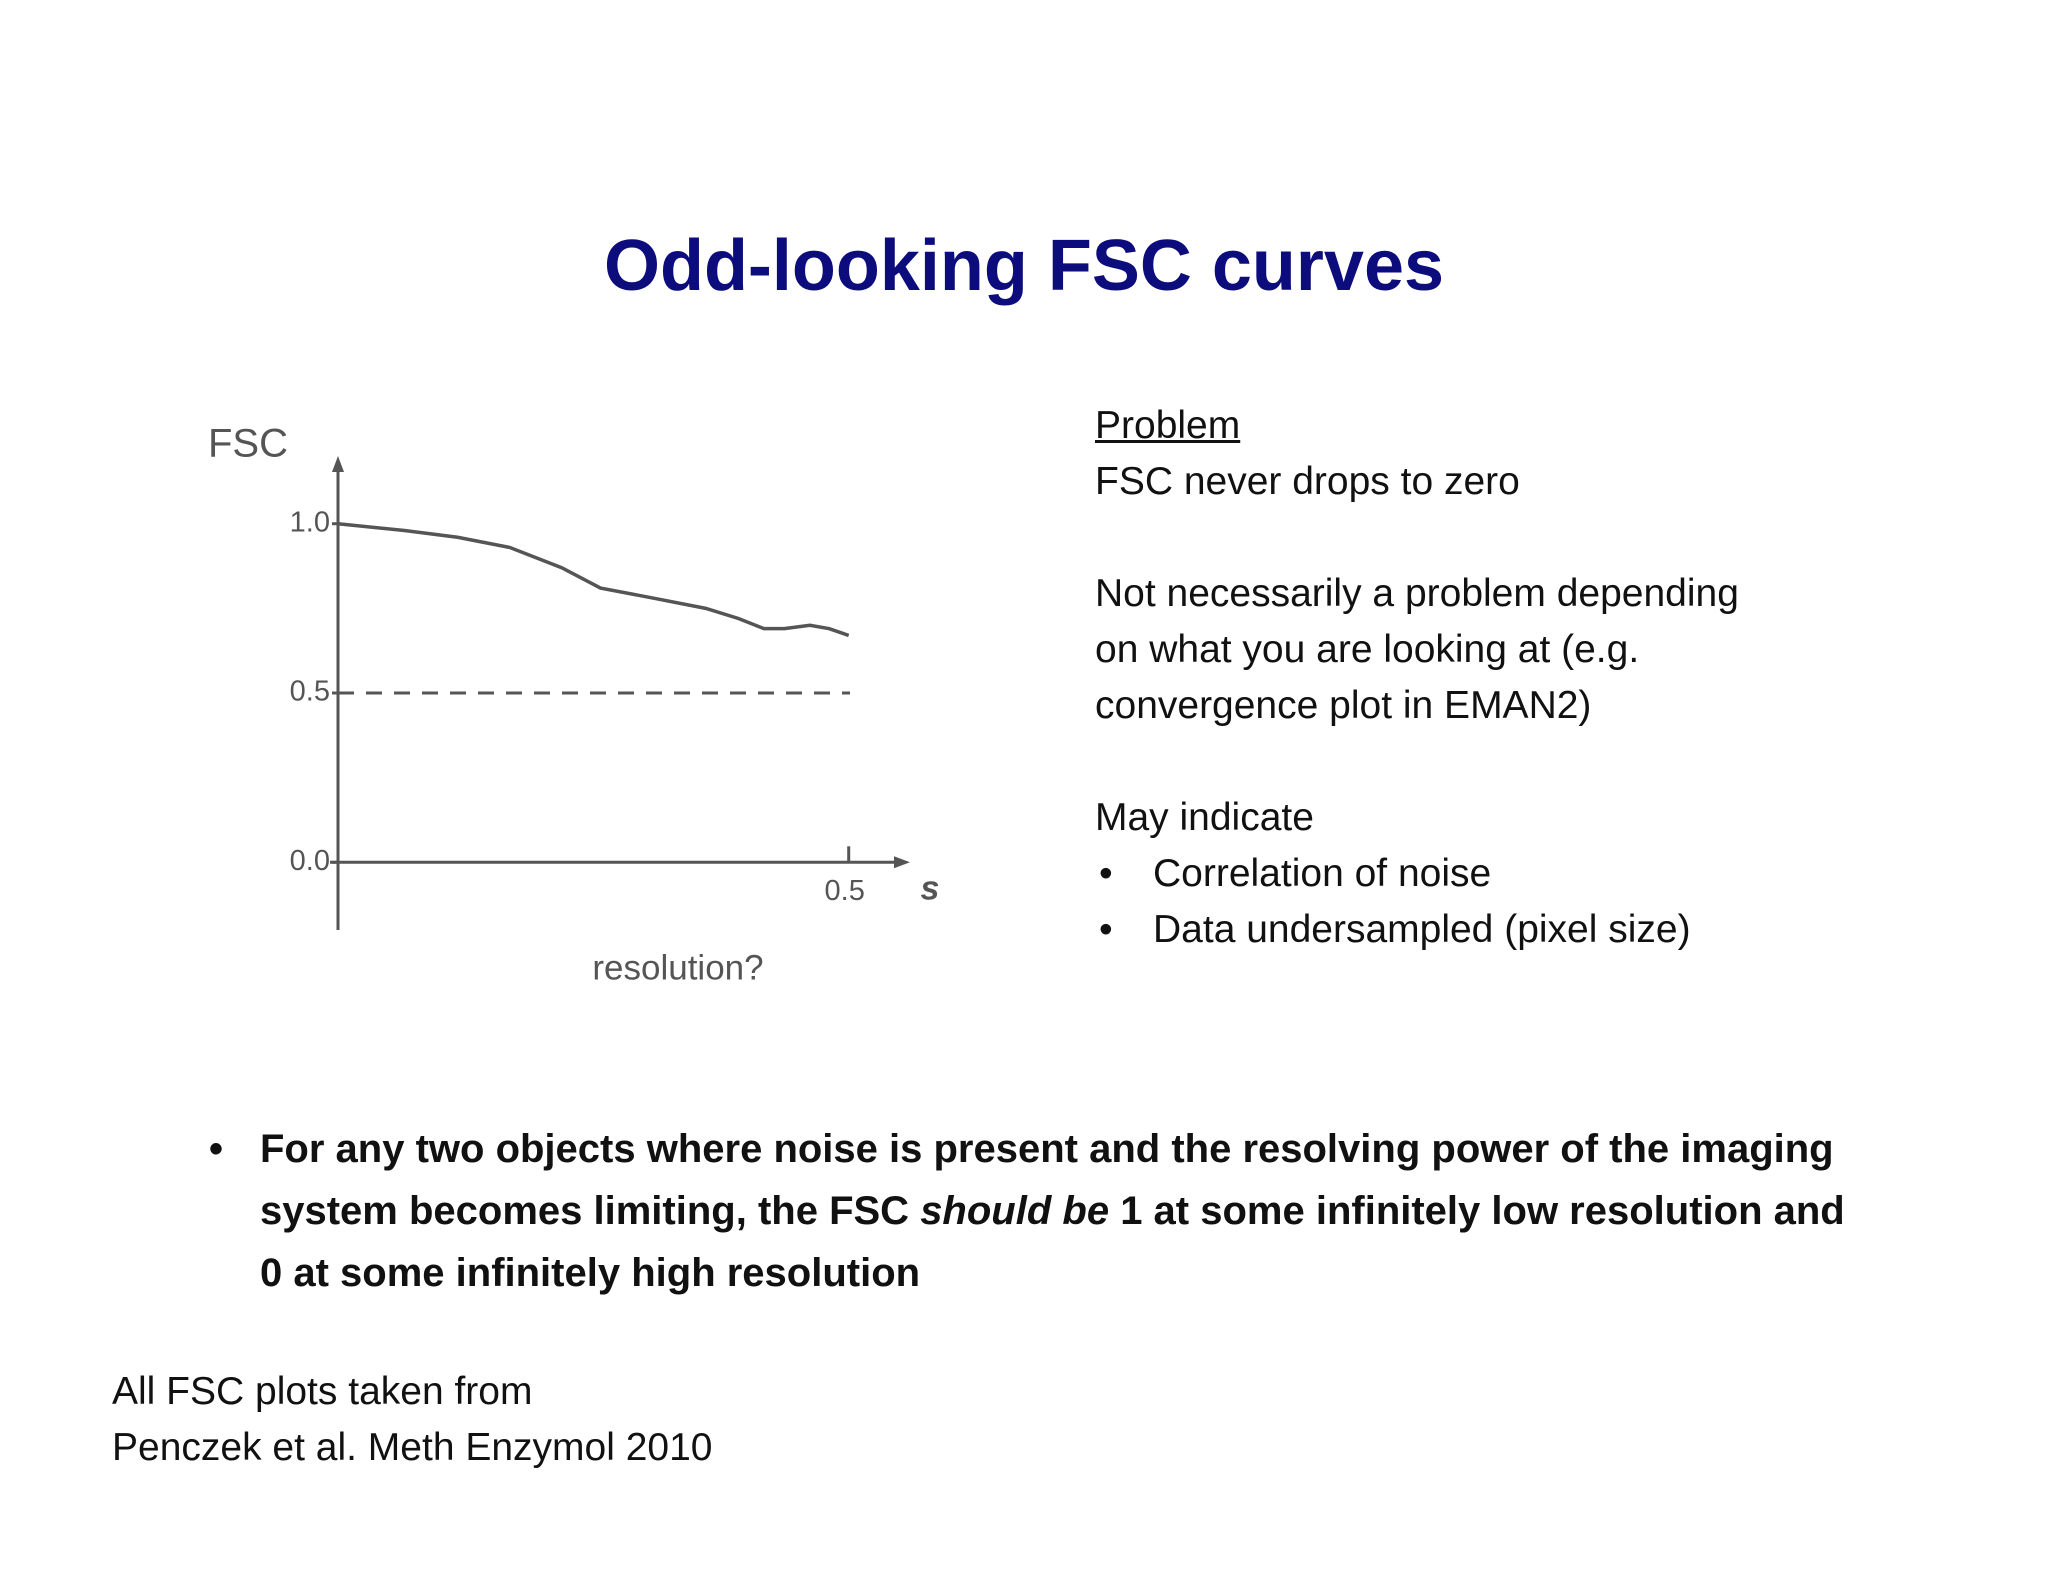 The image size is (2048, 1582). What do you see at coordinates (310, 522) in the screenshot?
I see `y-tick-label: 1.0` at bounding box center [310, 522].